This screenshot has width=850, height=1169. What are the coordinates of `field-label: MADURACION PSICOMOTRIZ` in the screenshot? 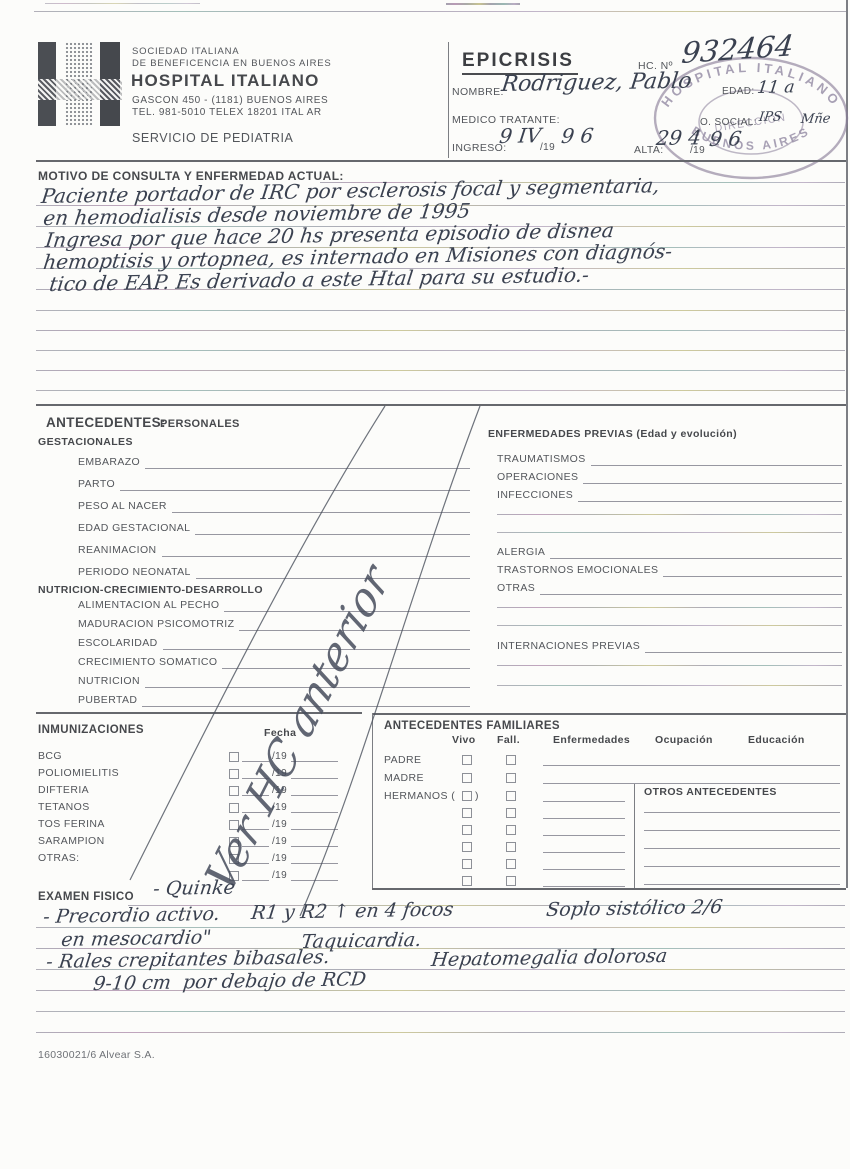 It's located at (156, 624).